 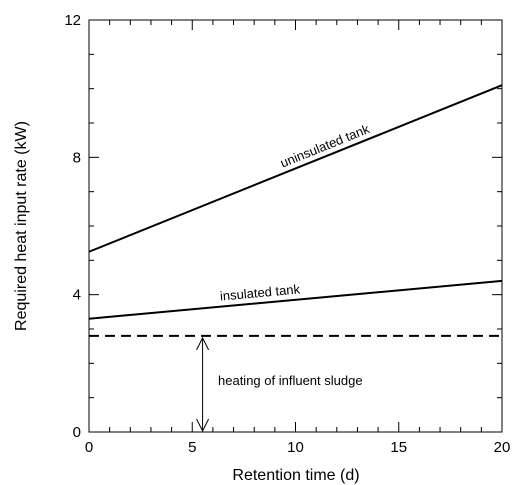 I want to click on x-tick-label: 20, so click(x=502, y=447).